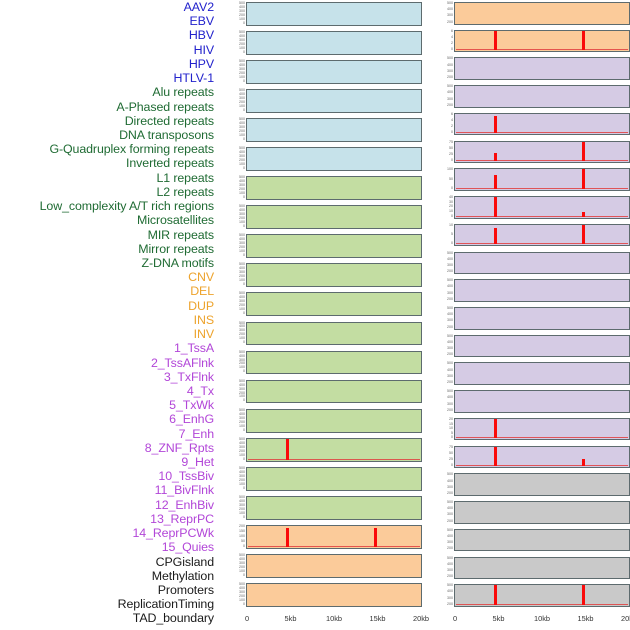 This screenshot has height=630, width=630. Describe the element at coordinates (442, 207) in the screenshot. I see `ytick-group: 40 30 20 10 0` at that location.